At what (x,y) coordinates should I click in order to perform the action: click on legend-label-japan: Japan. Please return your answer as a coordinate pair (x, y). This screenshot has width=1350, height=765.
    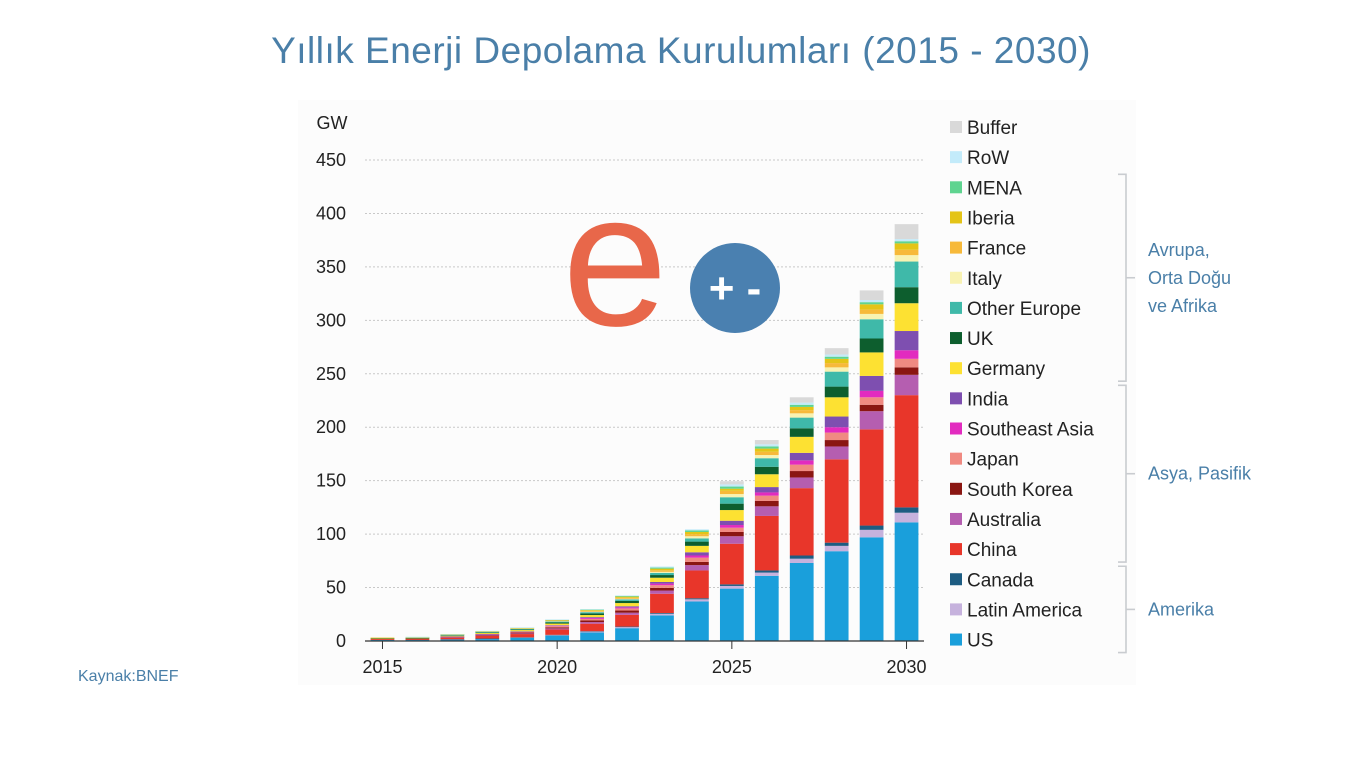
    Looking at the image, I should click on (993, 460).